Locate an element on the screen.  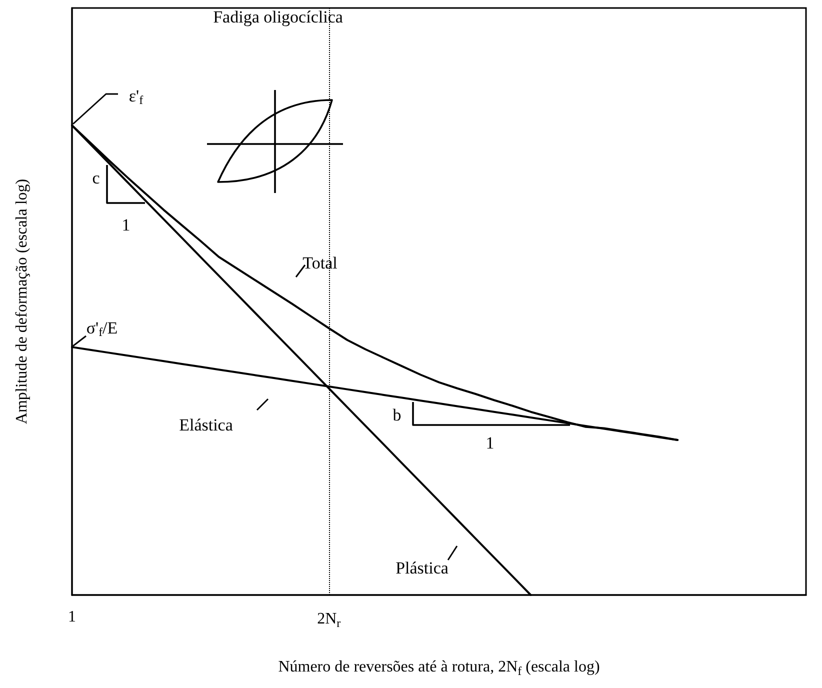
text: Fadiga oligocíclica is located at coordinates (278, 17).